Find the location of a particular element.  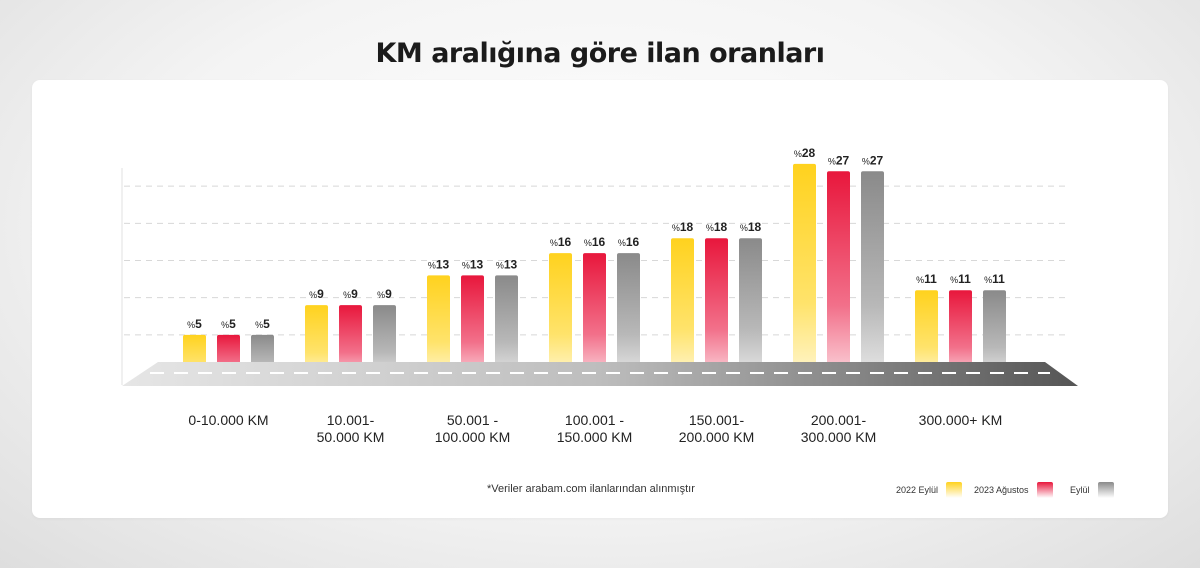

legend-item-gray: Eylül is located at coordinates (1092, 490).